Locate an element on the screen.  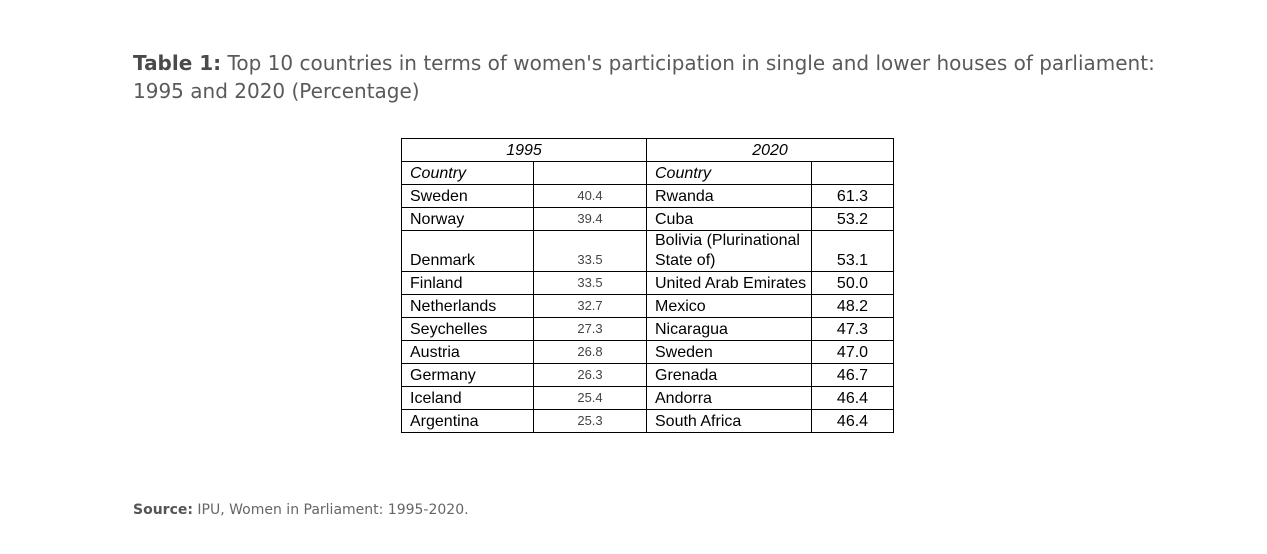
value-2020: 53.2 is located at coordinates (852, 219).